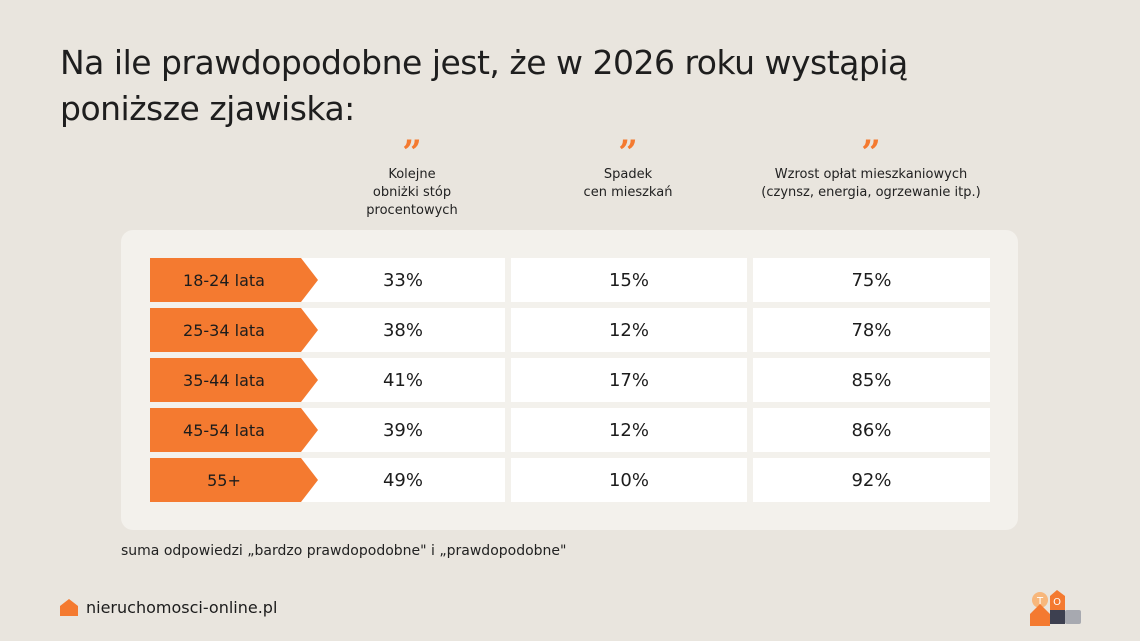  What do you see at coordinates (629, 480) in the screenshot?
I see `table-cell: 10%` at bounding box center [629, 480].